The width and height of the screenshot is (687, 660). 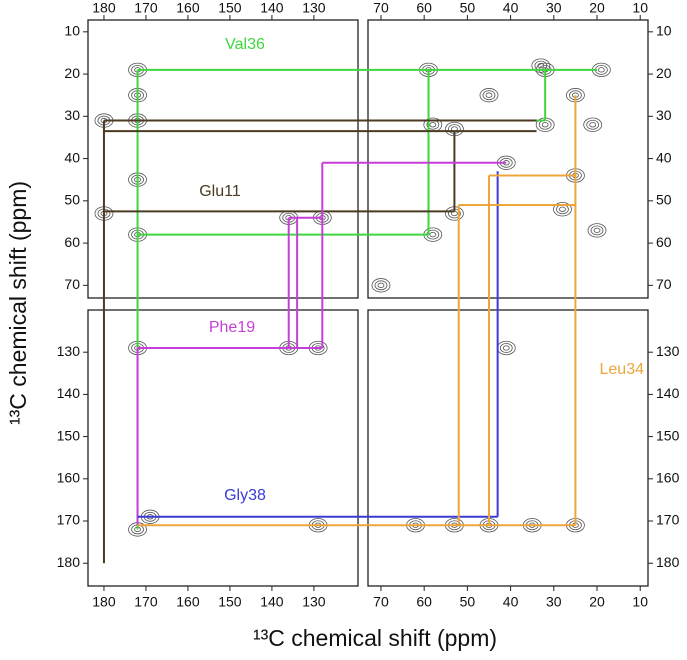 What do you see at coordinates (220, 191) in the screenshot?
I see `residue-label: Glu11` at bounding box center [220, 191].